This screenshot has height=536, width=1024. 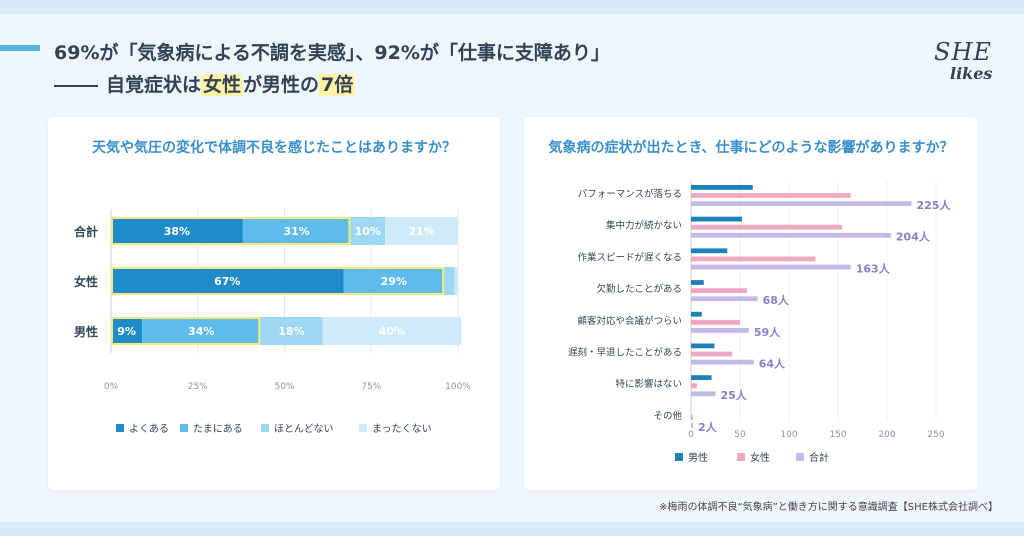 What do you see at coordinates (198, 387) in the screenshot?
I see `x-tick-label: 25%` at bounding box center [198, 387].